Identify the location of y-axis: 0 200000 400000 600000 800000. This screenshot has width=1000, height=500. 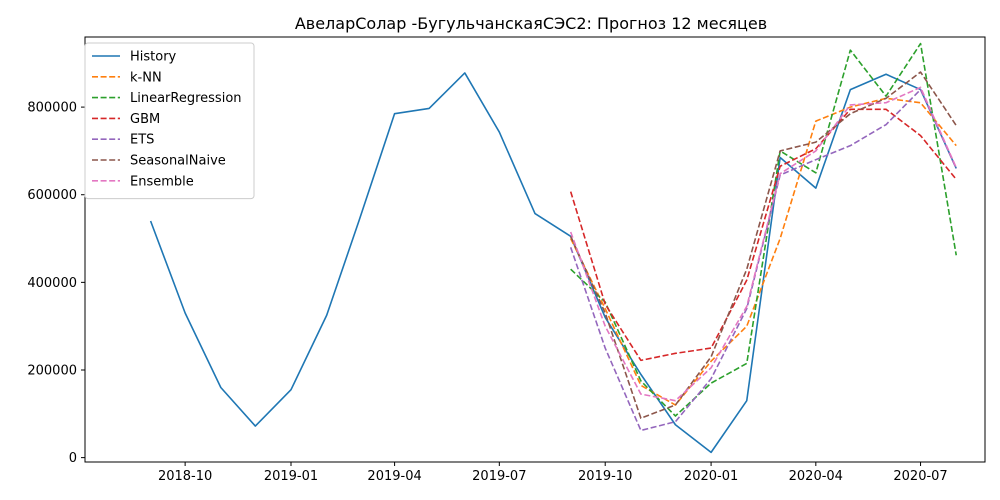
(56, 283).